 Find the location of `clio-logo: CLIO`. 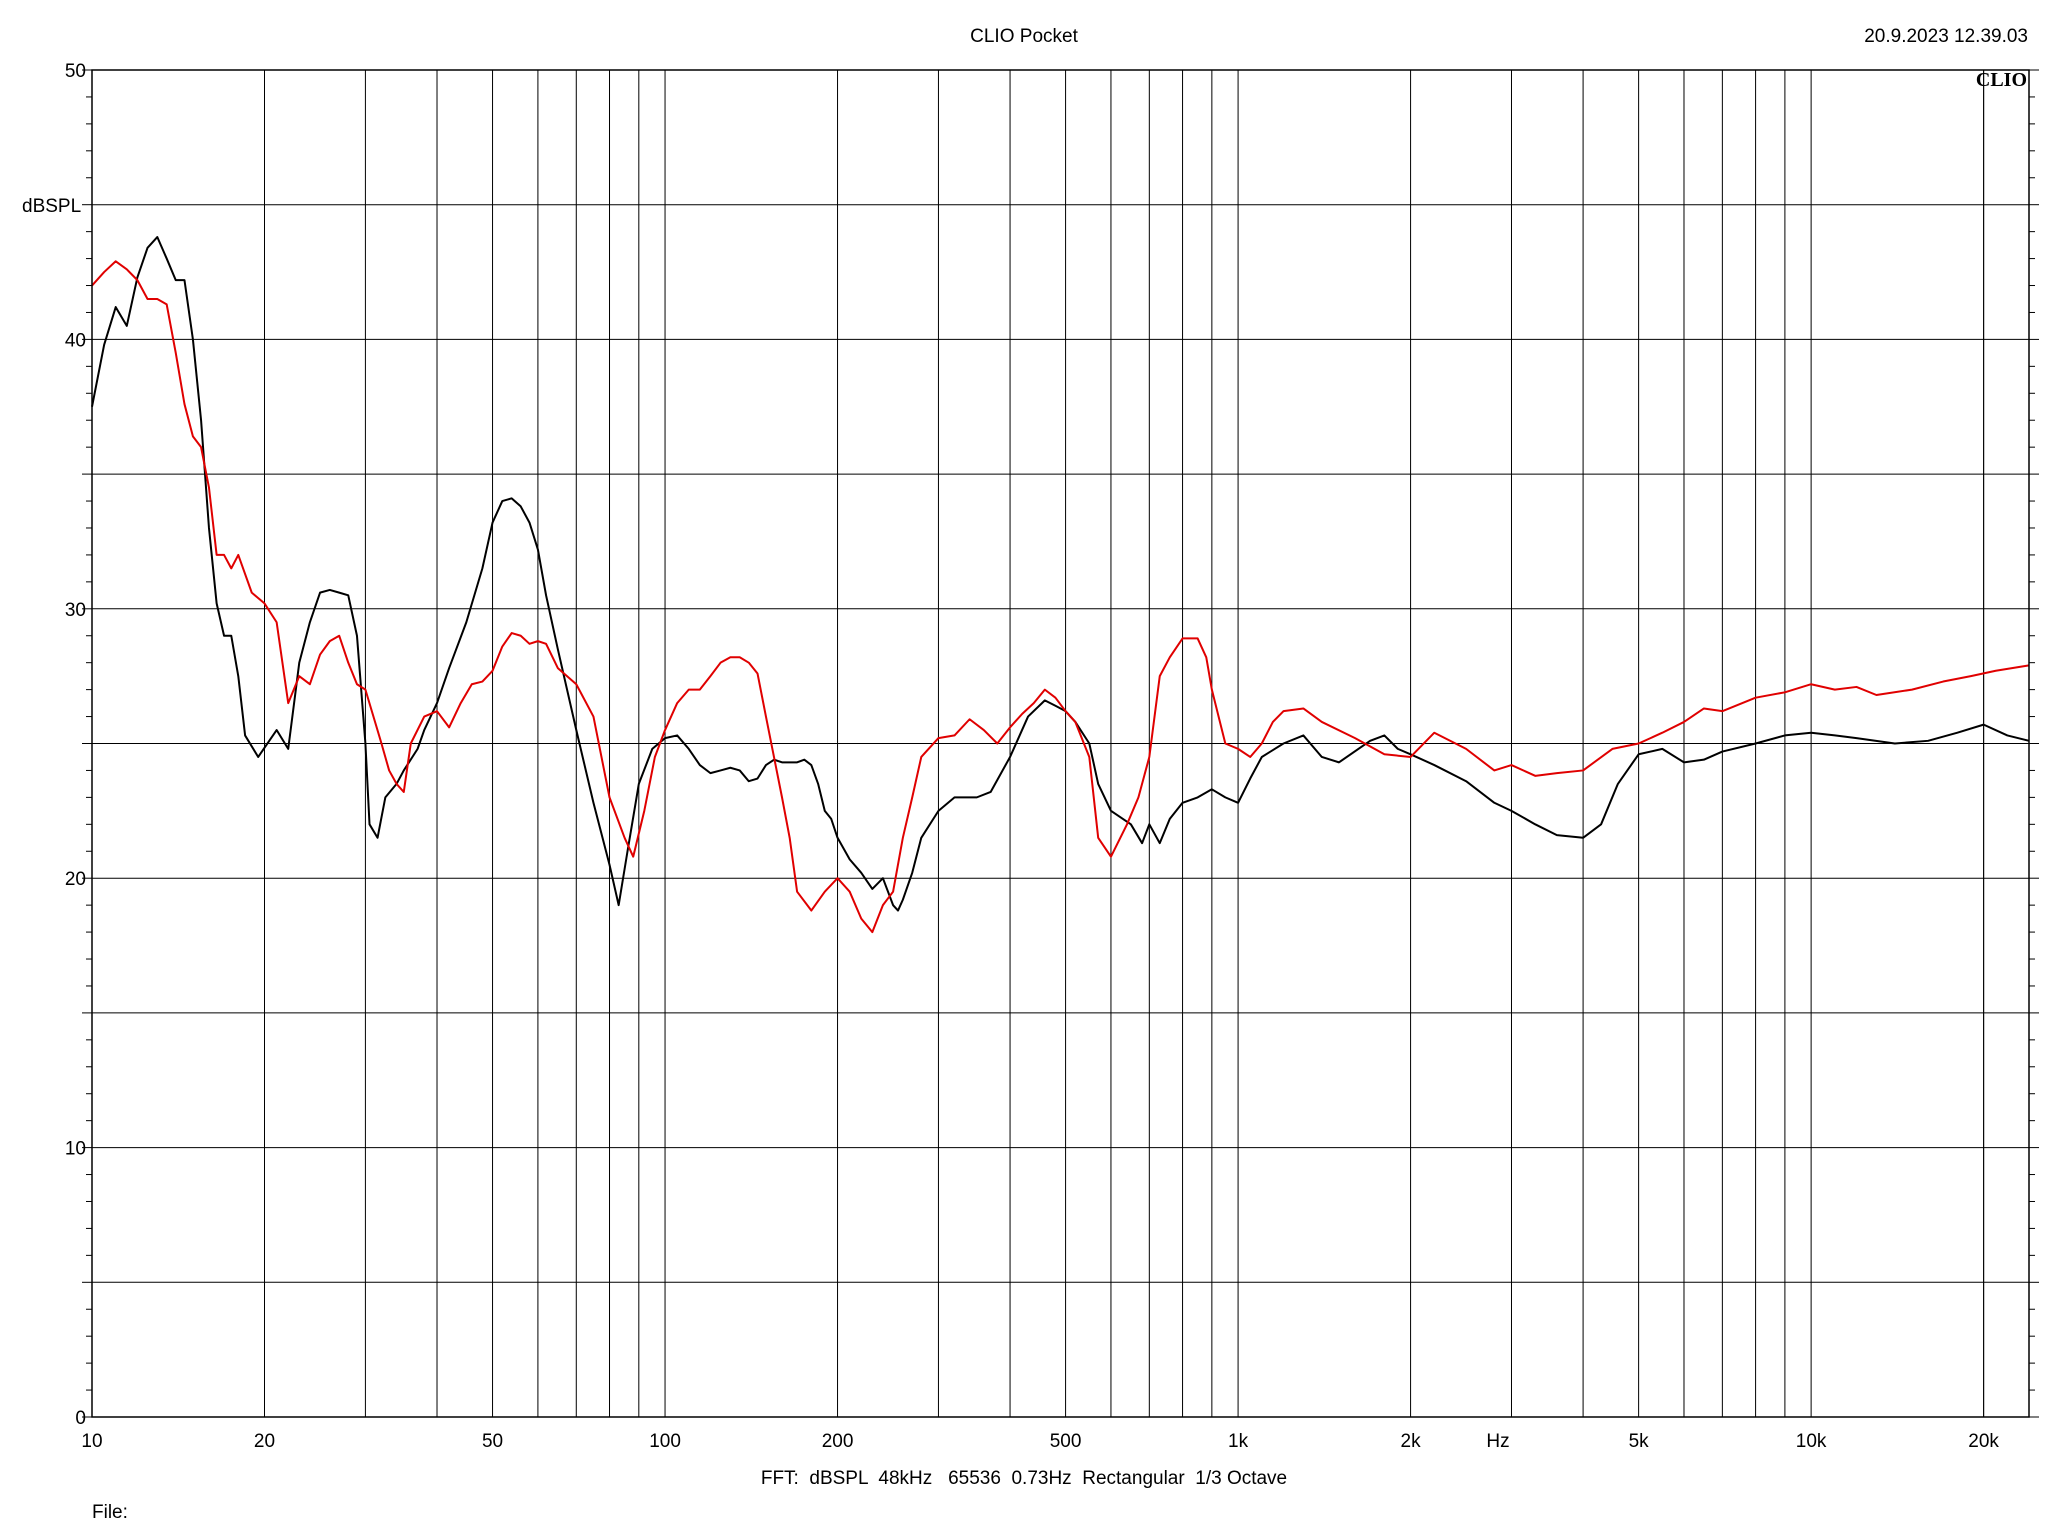

clio-logo: CLIO is located at coordinates (2001, 80).